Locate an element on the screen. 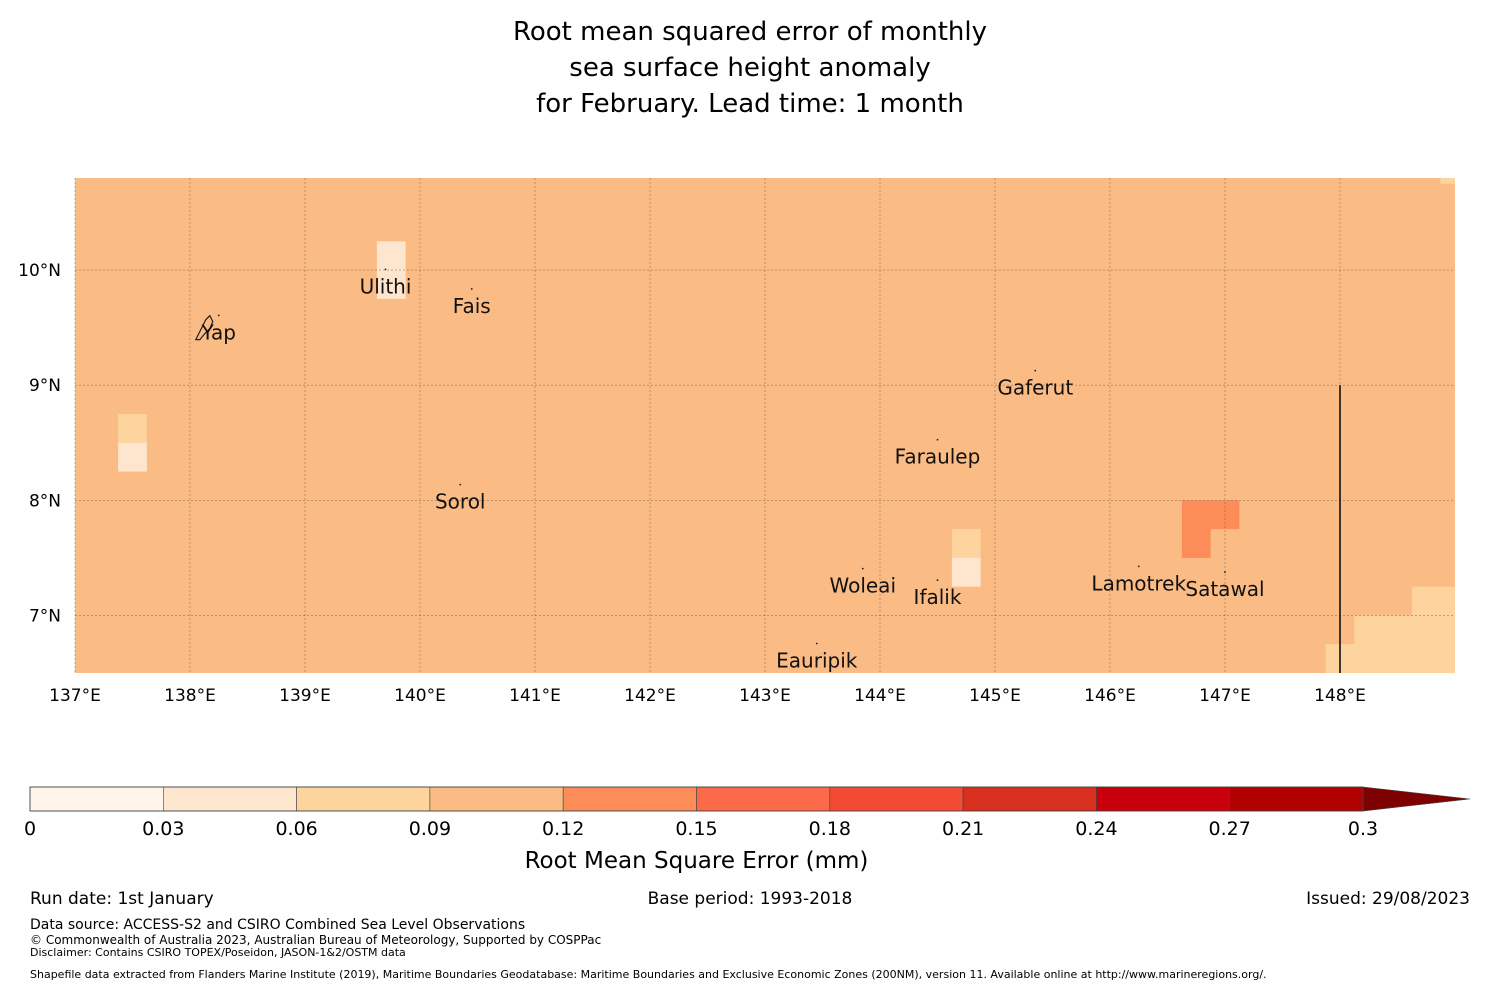 This screenshot has width=1500, height=990. latitude-tick-label: 9°N is located at coordinates (45, 386).